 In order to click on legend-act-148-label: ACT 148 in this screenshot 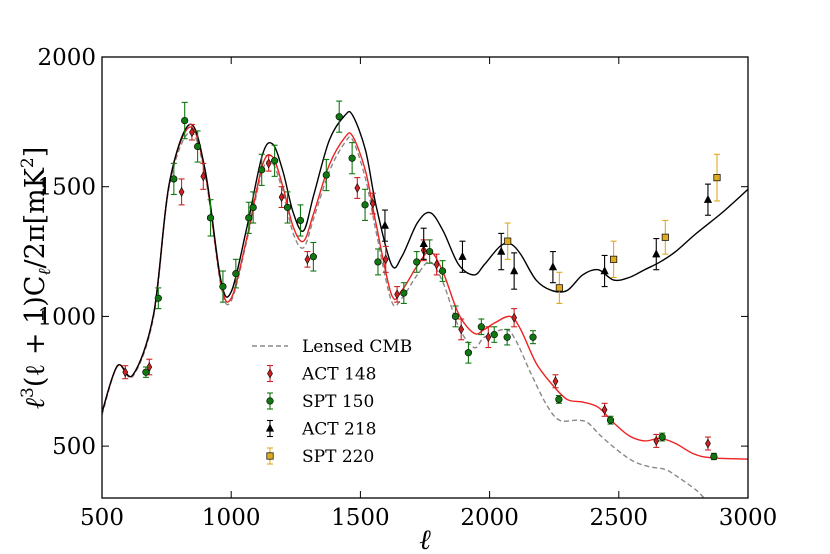, I will do `click(338, 375)`.